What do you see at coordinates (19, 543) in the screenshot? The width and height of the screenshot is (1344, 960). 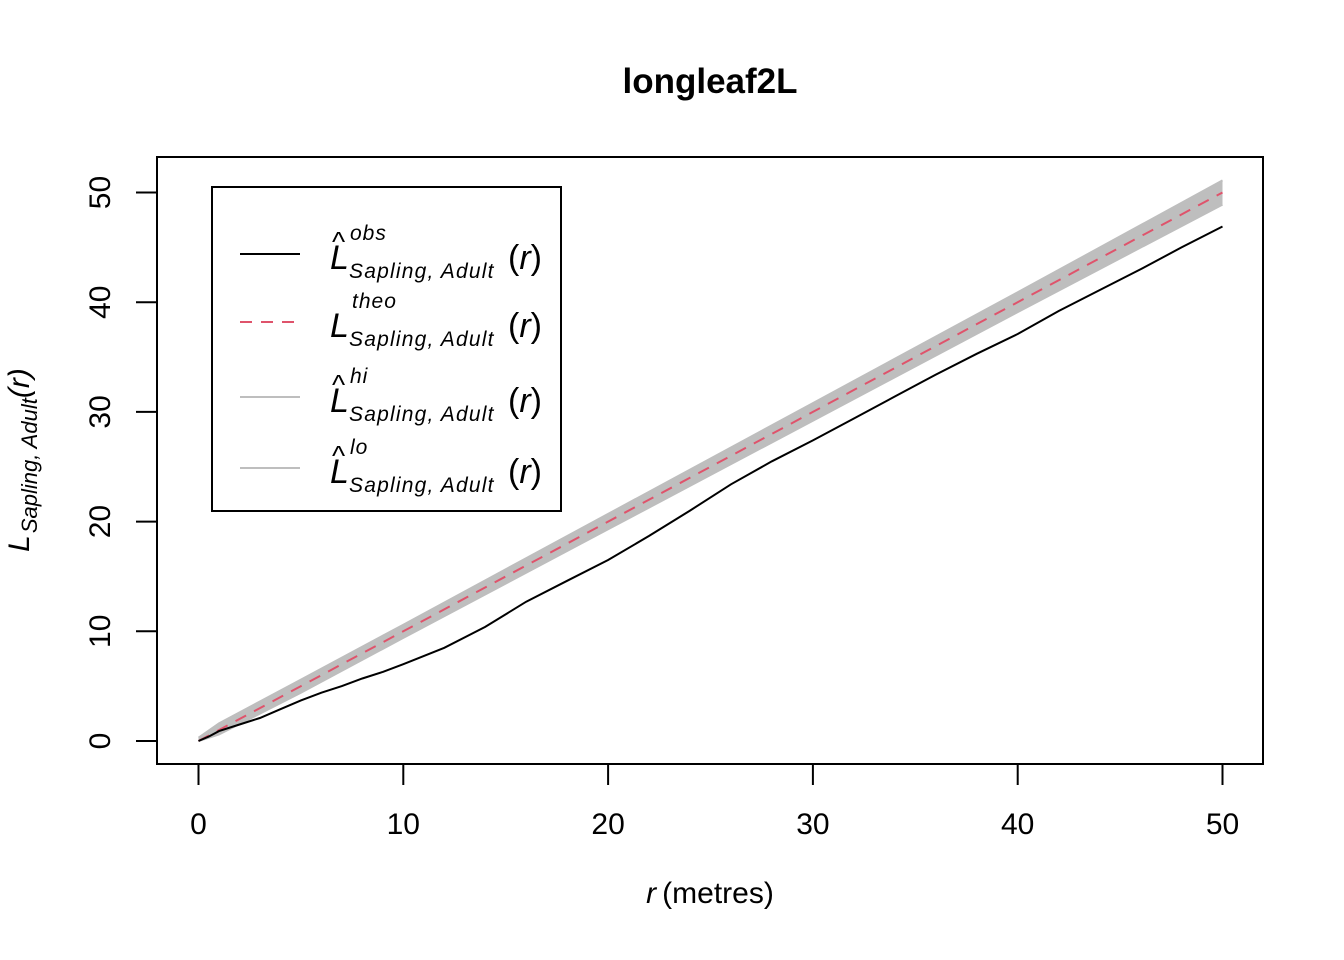 I see `y-axis-label-main: L` at bounding box center [19, 543].